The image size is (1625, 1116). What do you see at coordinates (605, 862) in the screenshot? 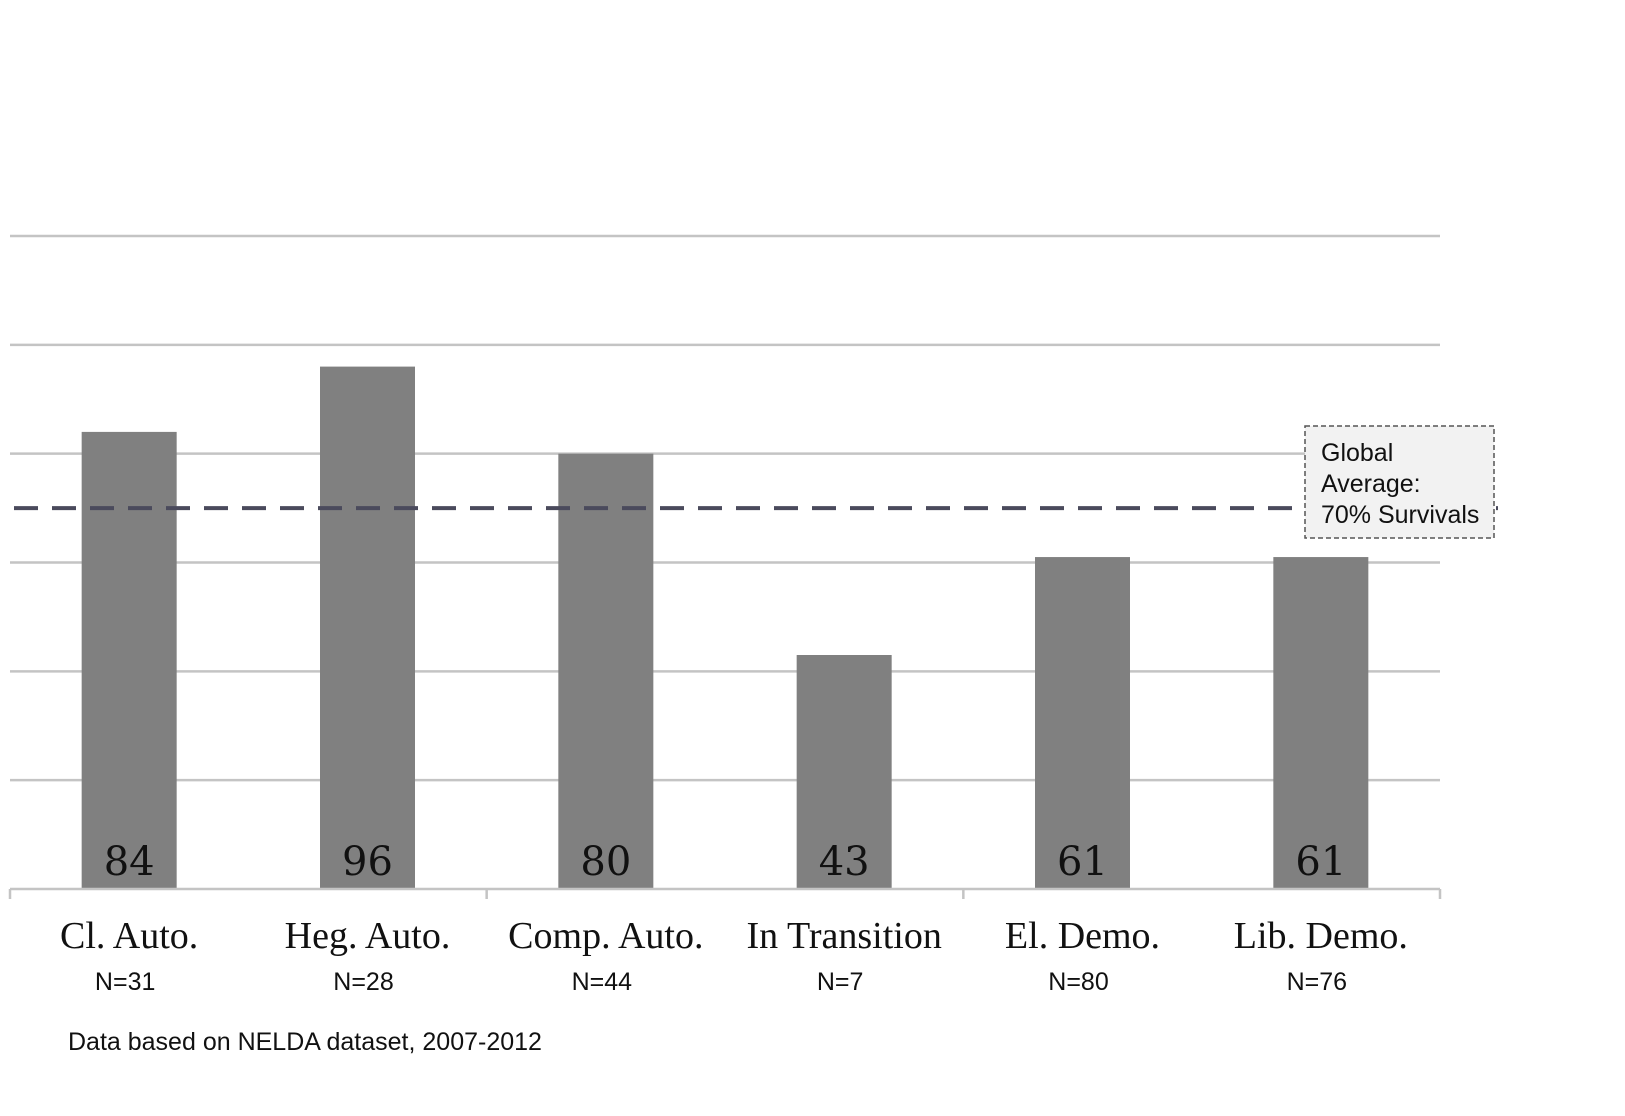
I see `bar-value-label: 80` at bounding box center [605, 862].